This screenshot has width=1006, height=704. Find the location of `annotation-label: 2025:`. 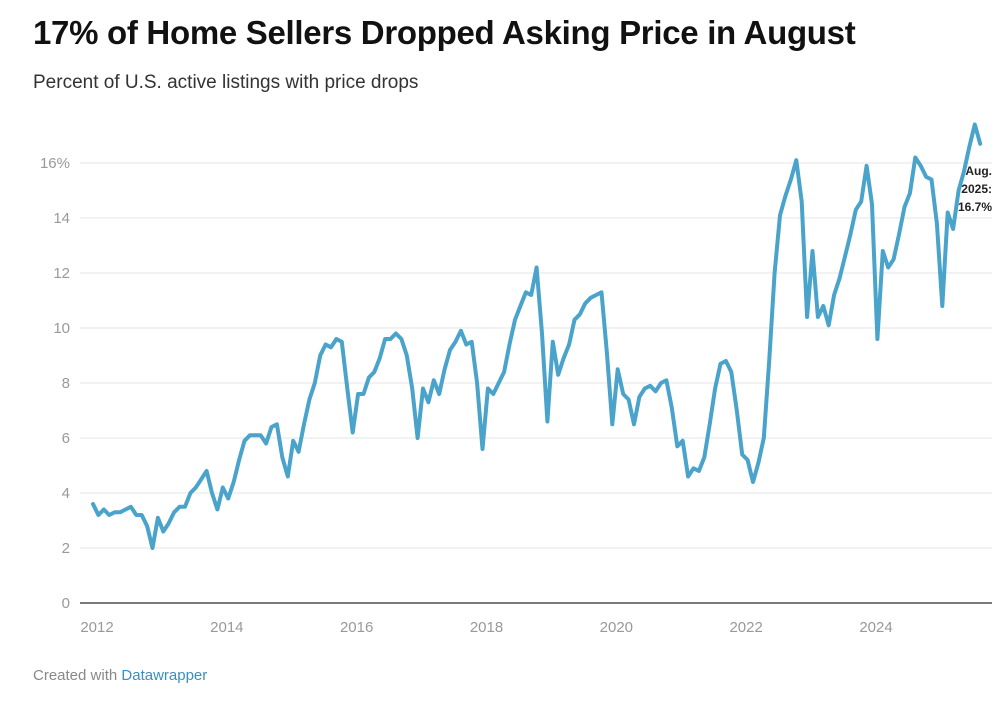

annotation-label: 2025: is located at coordinates (976, 189).